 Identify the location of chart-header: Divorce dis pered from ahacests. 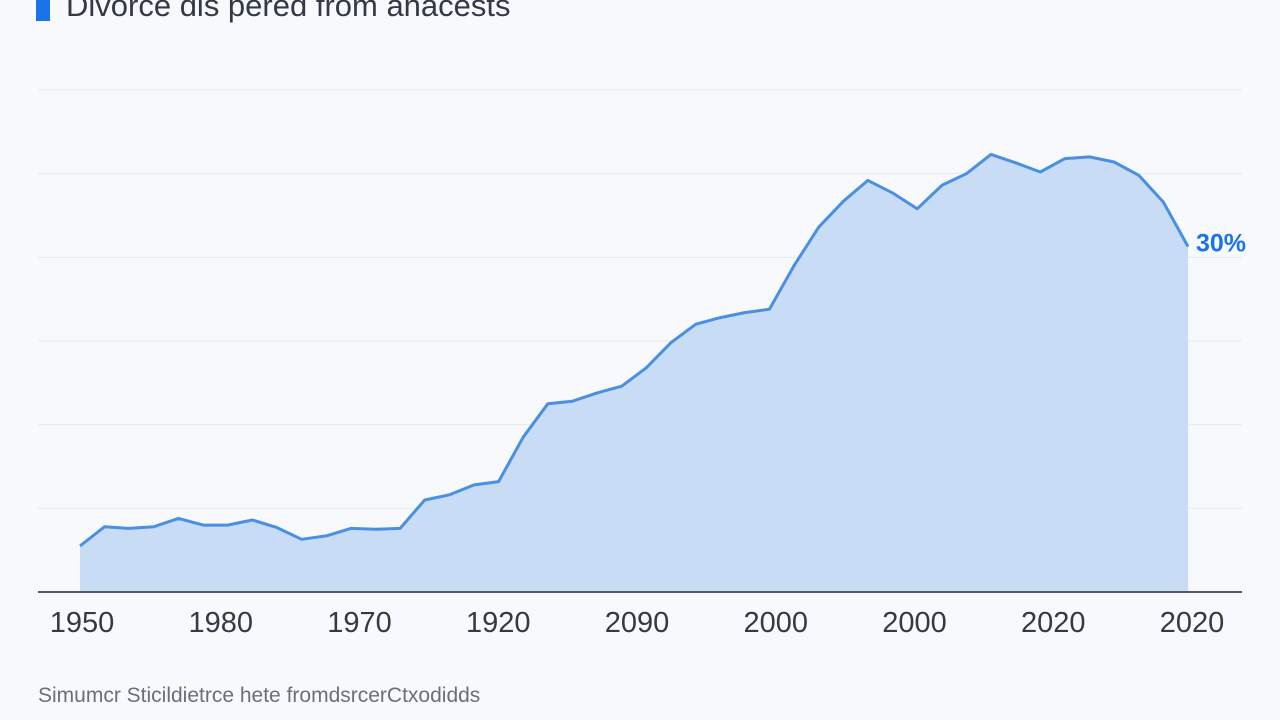
(273, 13).